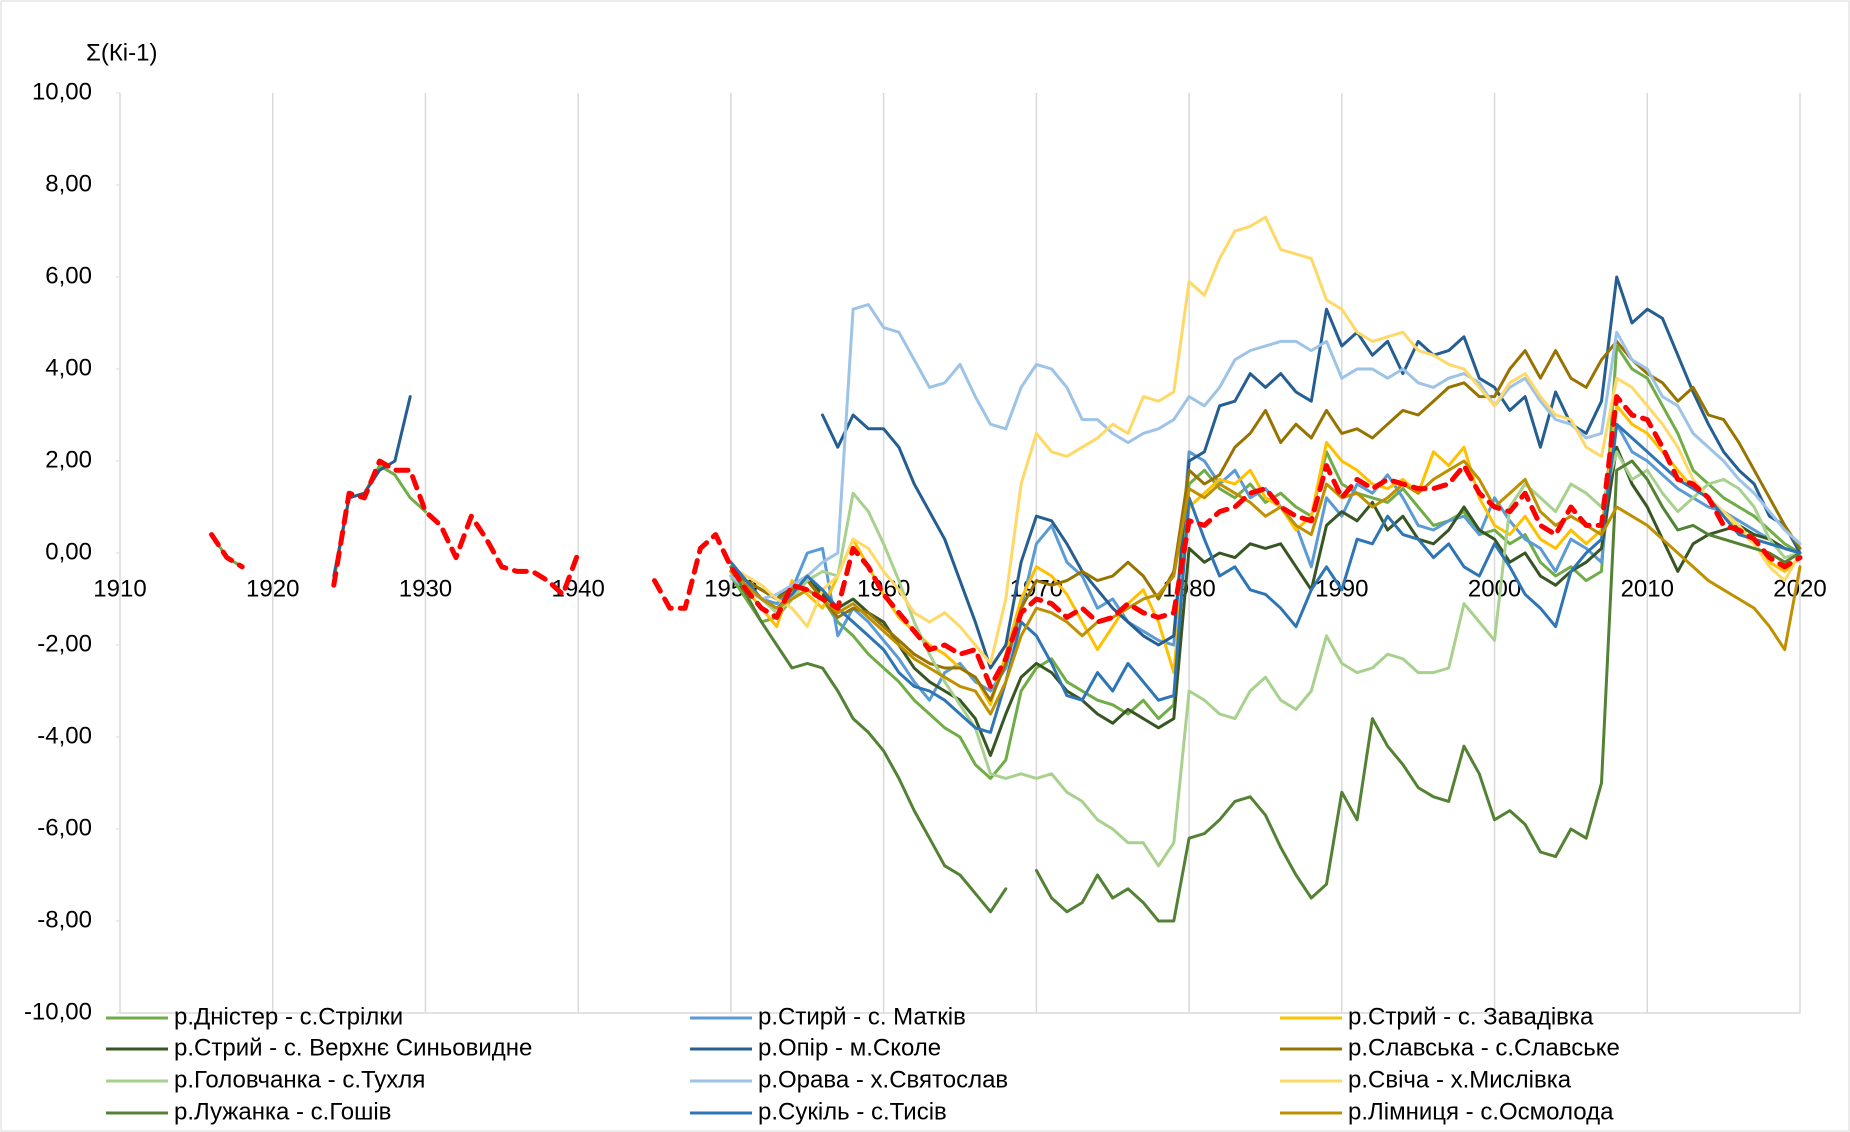  What do you see at coordinates (1647, 588) in the screenshot?
I see `x-tick-label: 2010` at bounding box center [1647, 588].